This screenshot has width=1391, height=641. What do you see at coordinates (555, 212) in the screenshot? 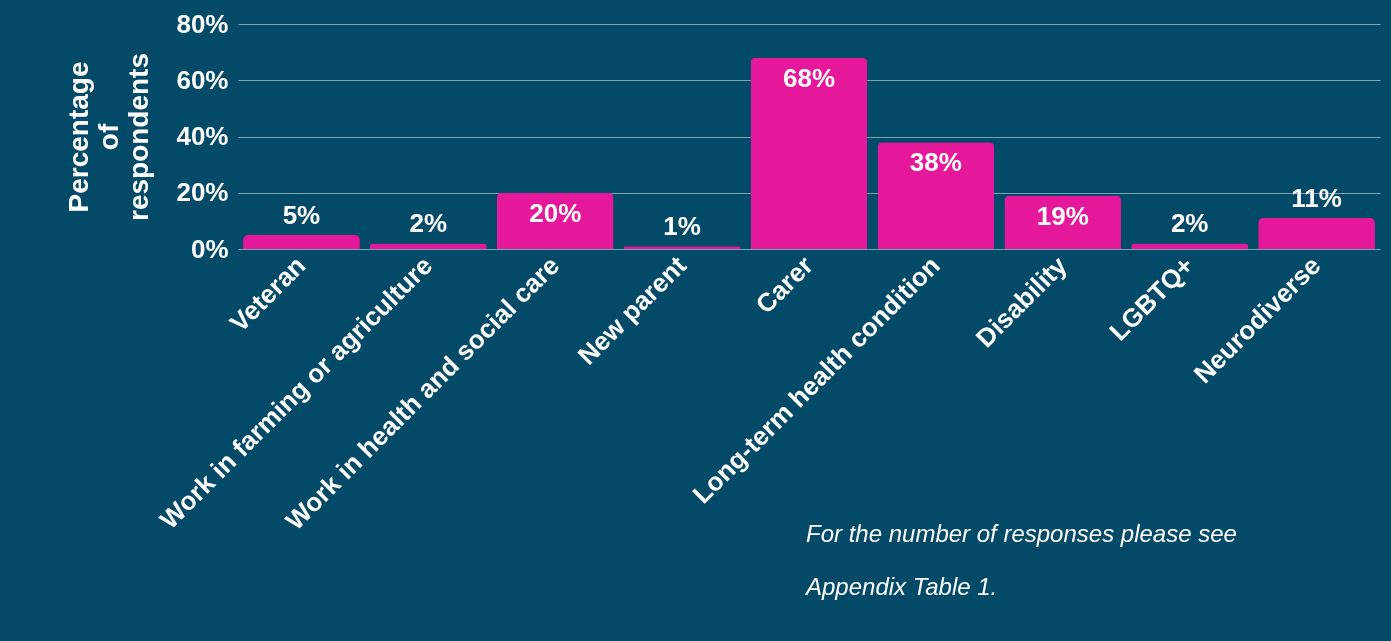
I see `data-label: 20%` at bounding box center [555, 212].